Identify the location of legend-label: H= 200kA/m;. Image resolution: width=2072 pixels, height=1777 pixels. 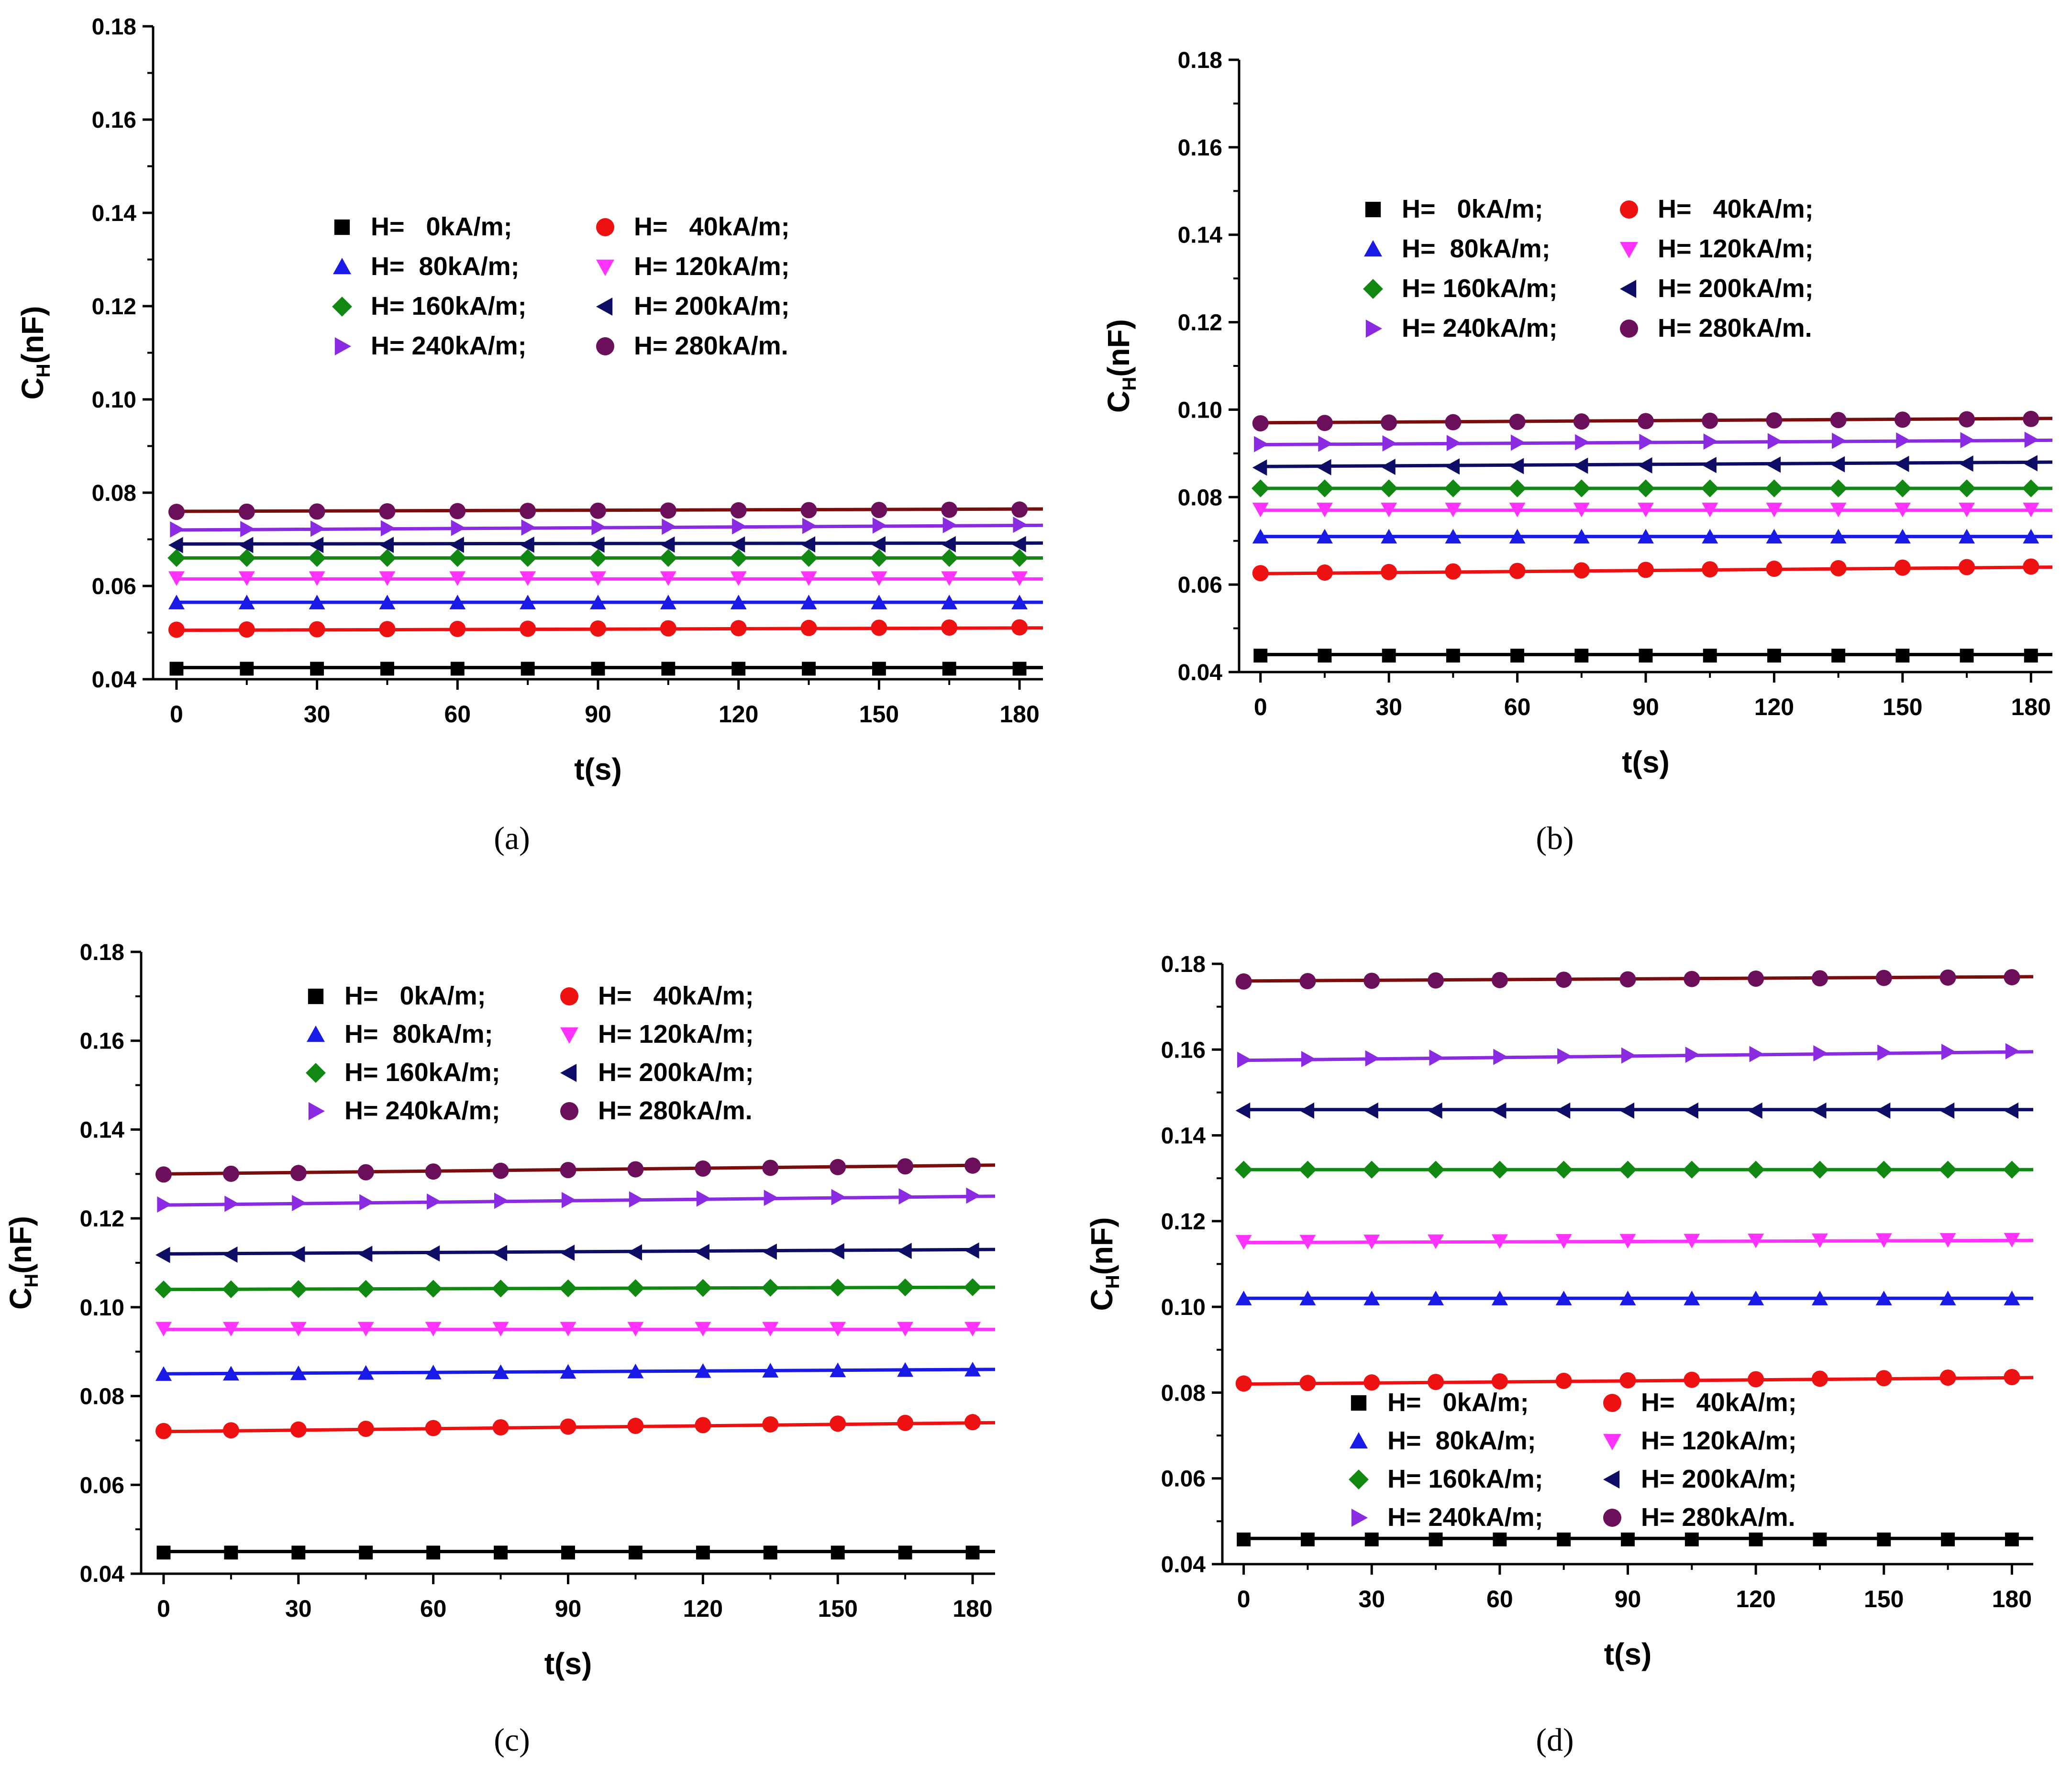
(712, 306).